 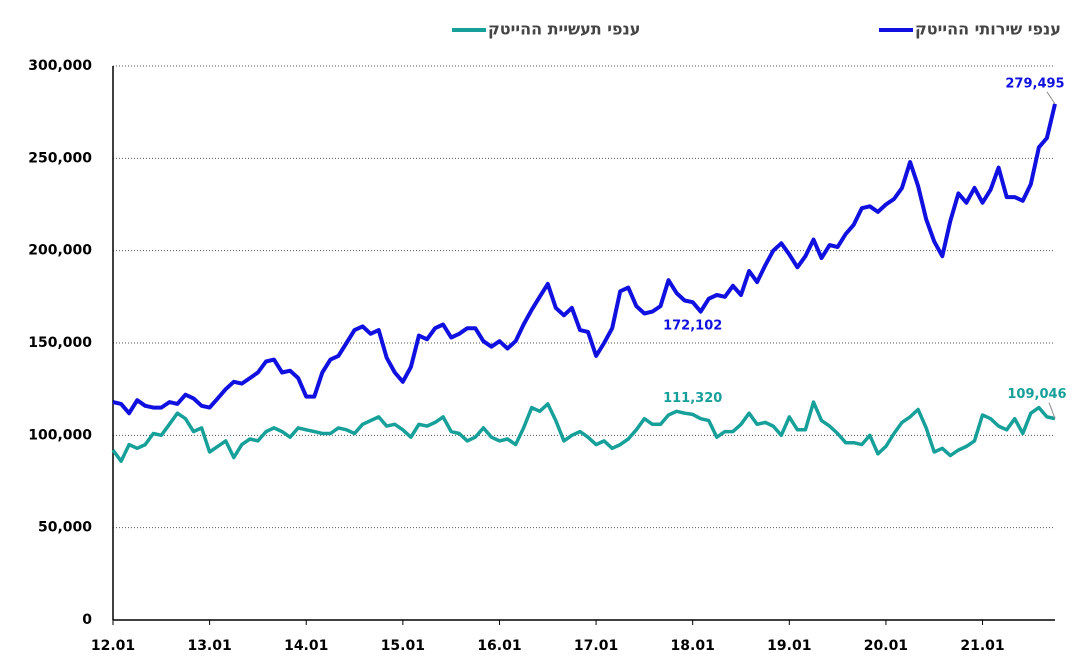 I want to click on legend-label: ענפי שירותי ההייטק, so click(x=988, y=29).